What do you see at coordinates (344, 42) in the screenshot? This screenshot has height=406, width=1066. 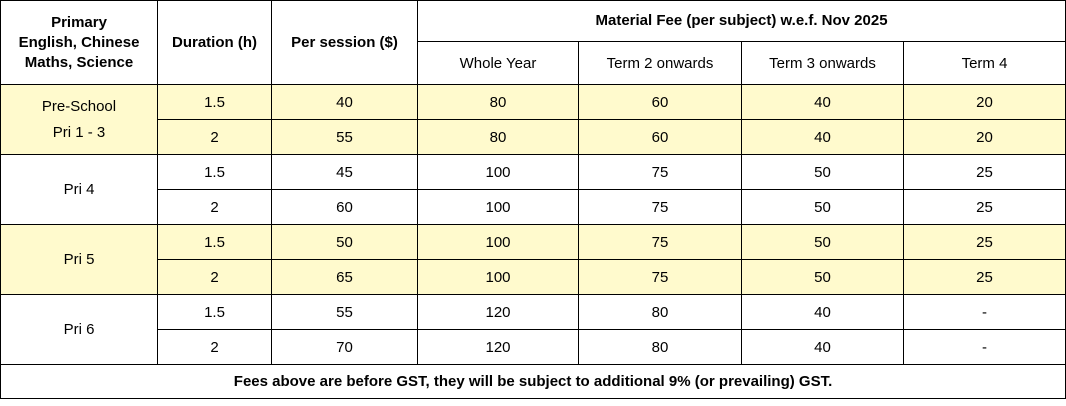 I see `per-session-header: Per session ($)` at bounding box center [344, 42].